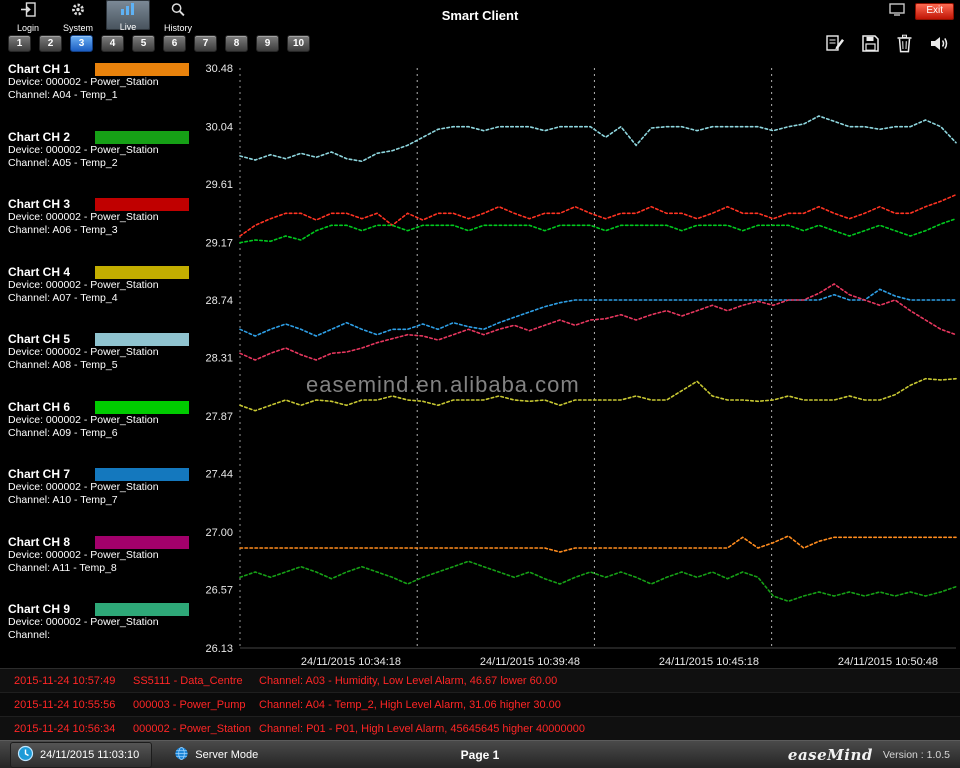  I want to click on display-icon, so click(897, 9).